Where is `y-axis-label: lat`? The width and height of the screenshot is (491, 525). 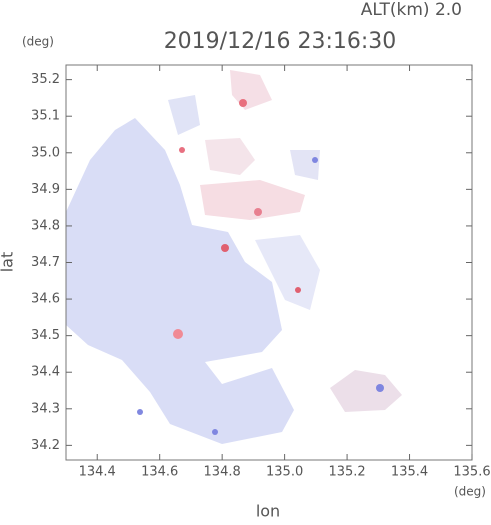
y-axis-label: lat is located at coordinates (8, 262).